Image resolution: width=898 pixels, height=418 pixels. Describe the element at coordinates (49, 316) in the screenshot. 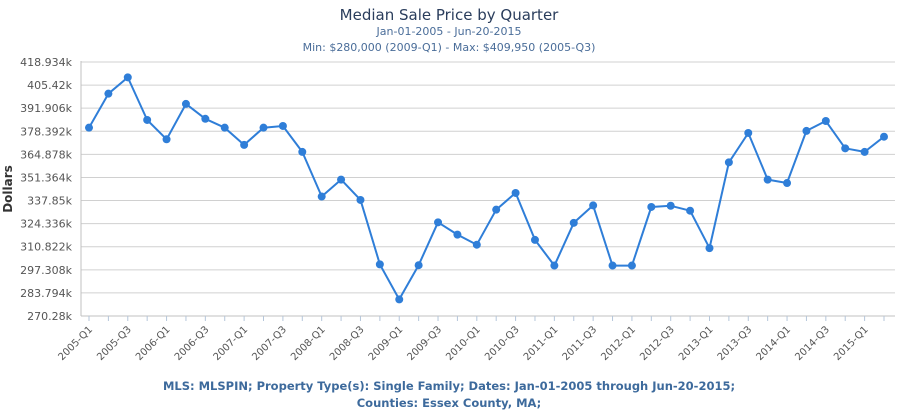

I see `y-tick-label: 270.28k` at that location.